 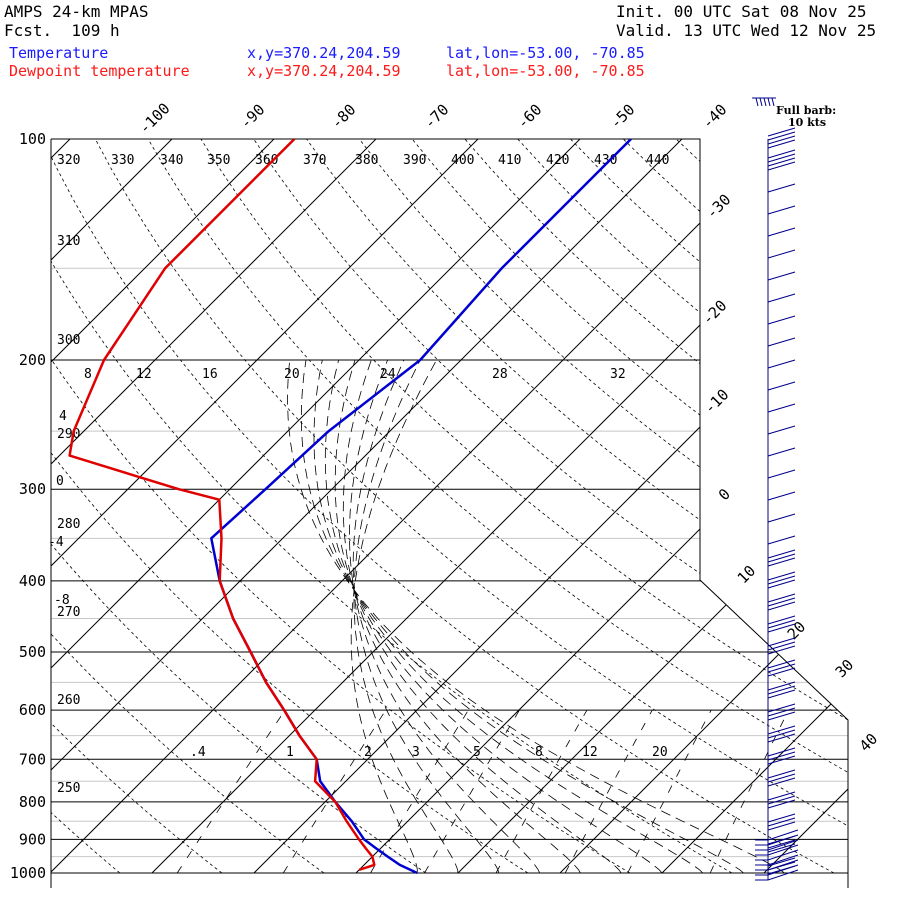 What do you see at coordinates (660, 752) in the screenshot?
I see `mixing-ratio-label: 20` at bounding box center [660, 752].